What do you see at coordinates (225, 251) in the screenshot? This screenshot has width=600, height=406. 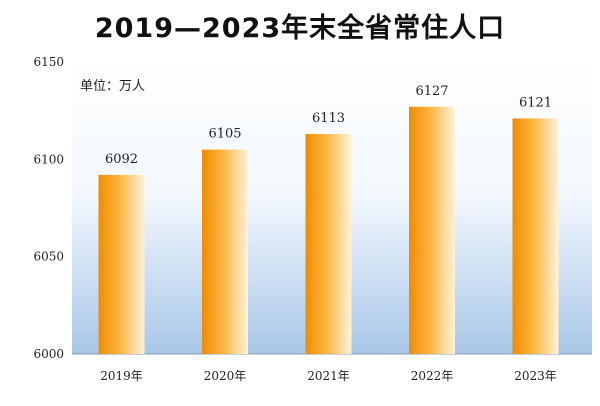 I see `bar-2020年` at bounding box center [225, 251].